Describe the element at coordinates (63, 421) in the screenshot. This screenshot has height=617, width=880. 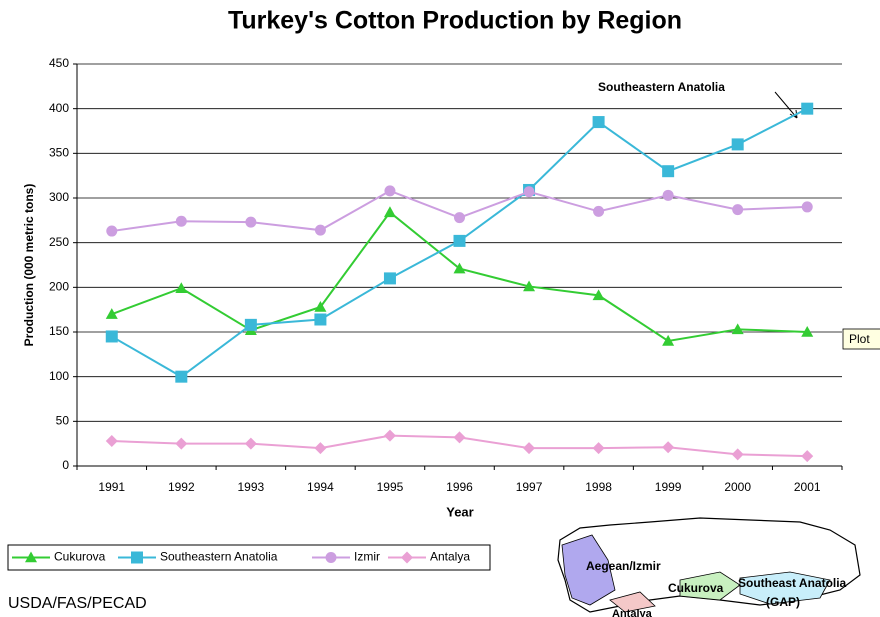
I see `y-tick-label: 50` at that location.